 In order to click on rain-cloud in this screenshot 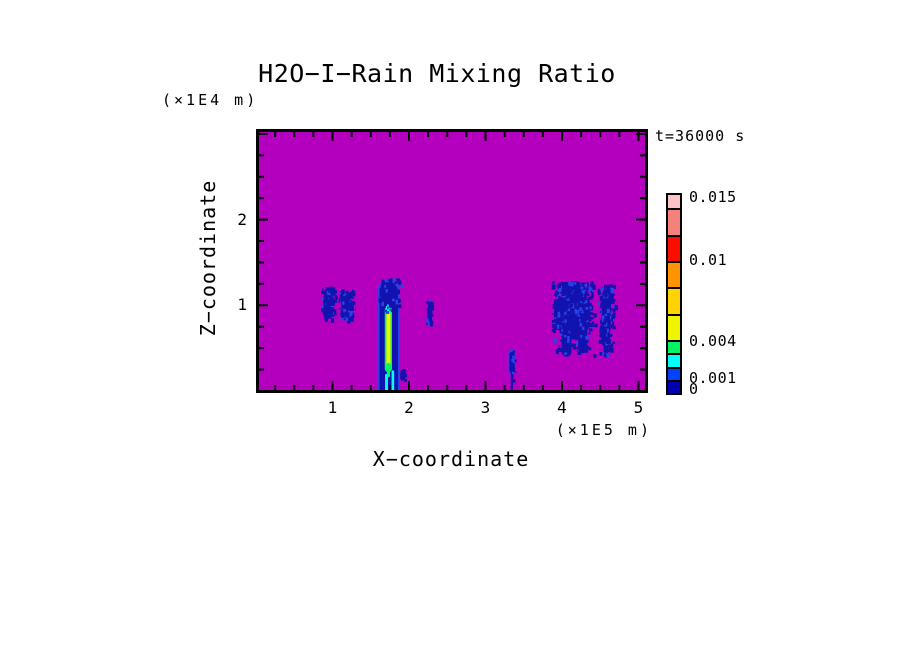, I will do `click(574, 319)`.